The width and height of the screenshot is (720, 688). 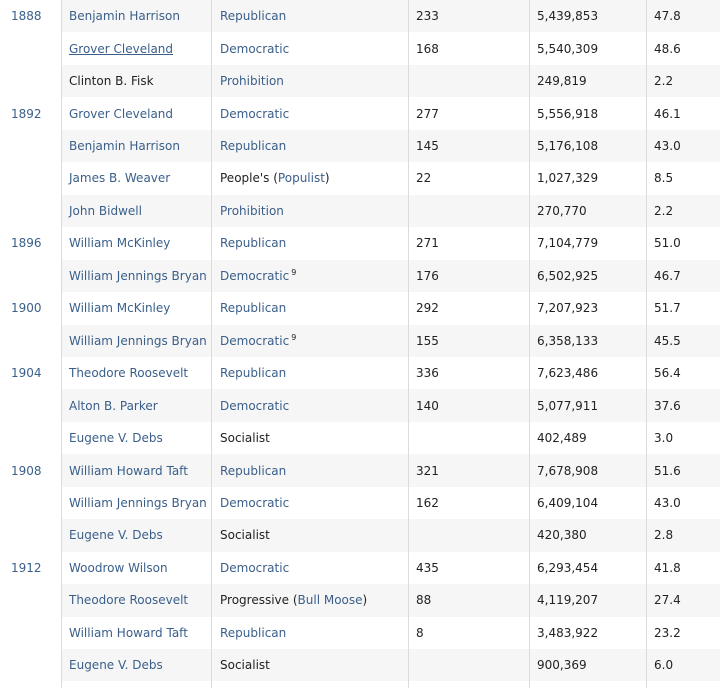 I want to click on vote-percent: 3.0, so click(x=664, y=438).